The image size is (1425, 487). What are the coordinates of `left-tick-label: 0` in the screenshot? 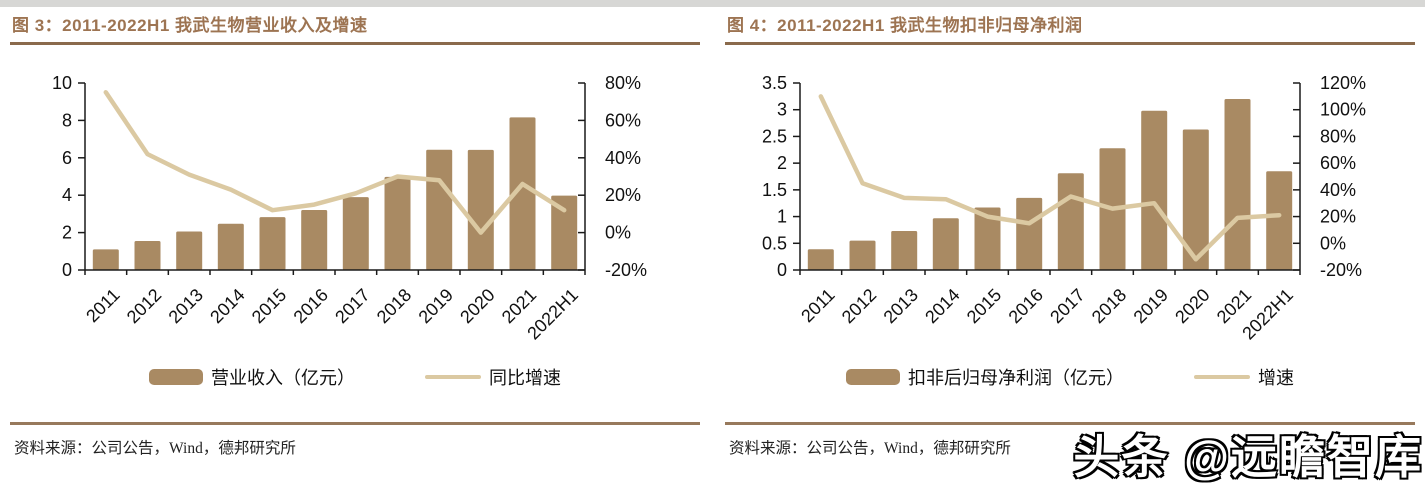 It's located at (782, 270).